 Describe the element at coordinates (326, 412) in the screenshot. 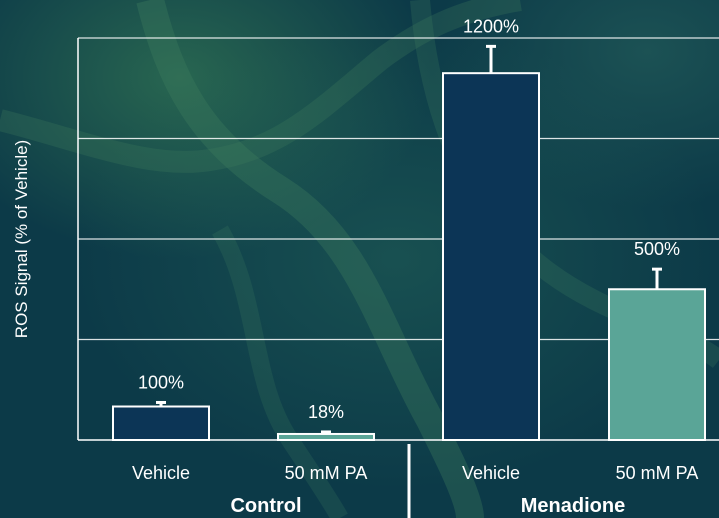

I see `data-label: 18%` at that location.